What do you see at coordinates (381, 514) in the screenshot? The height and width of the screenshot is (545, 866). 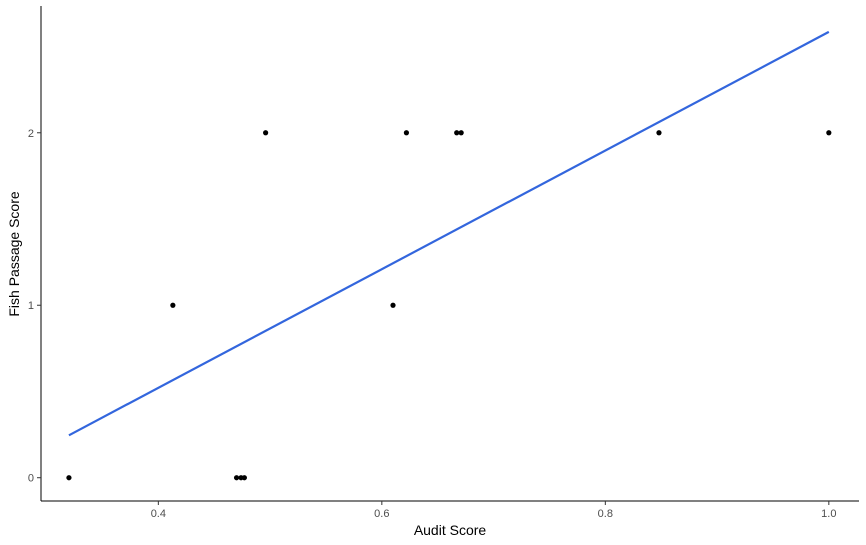 I see `x-tick-label: 0.6` at bounding box center [381, 514].